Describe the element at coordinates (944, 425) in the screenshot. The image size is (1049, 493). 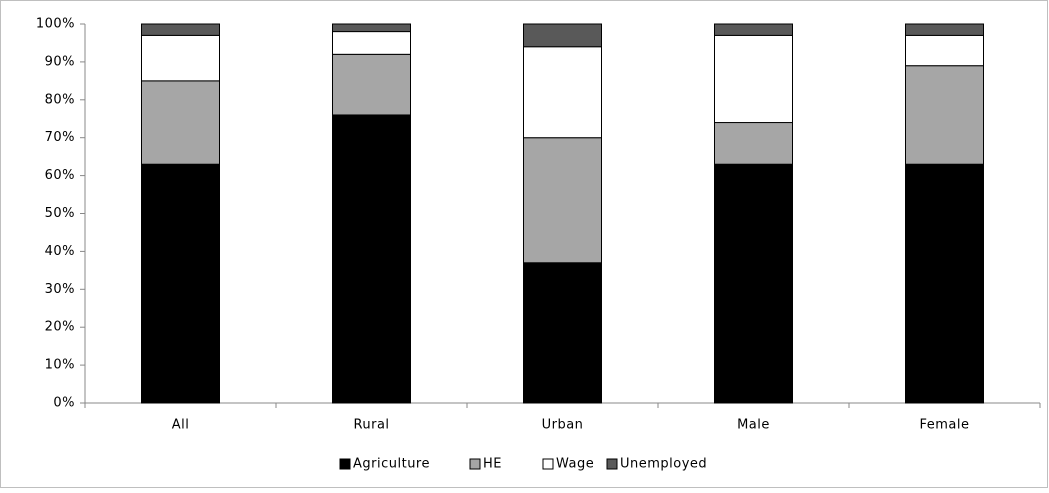
I see `x-tick-label: Female` at that location.